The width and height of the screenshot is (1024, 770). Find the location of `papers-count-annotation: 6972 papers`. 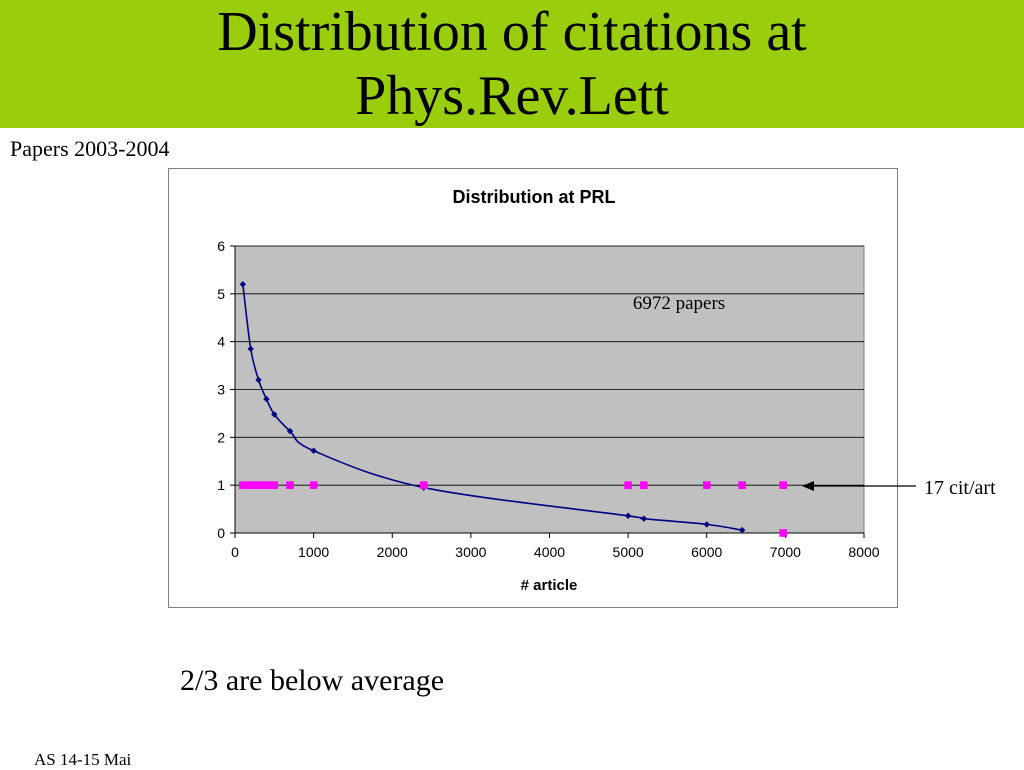

papers-count-annotation: 6972 papers is located at coordinates (679, 303).